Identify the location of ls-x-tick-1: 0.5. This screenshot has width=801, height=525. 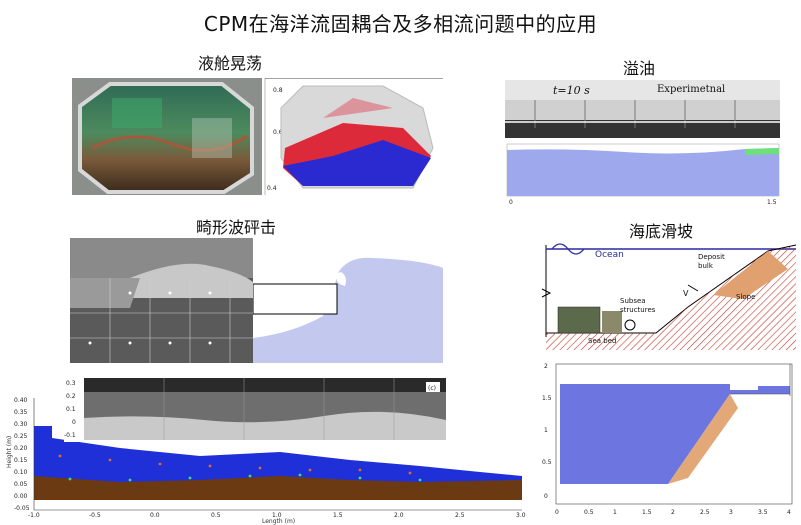
(589, 512).